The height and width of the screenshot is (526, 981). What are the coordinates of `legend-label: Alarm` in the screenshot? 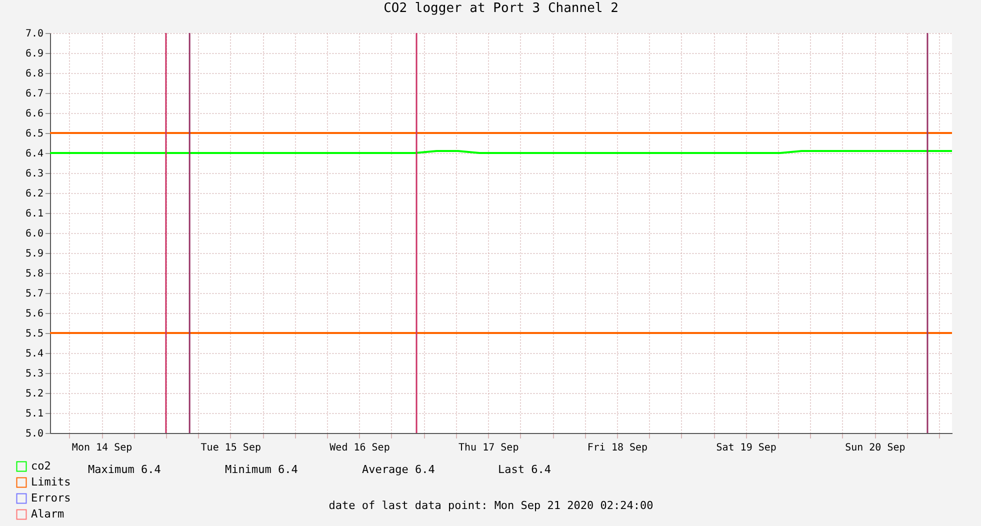 It's located at (47, 514).